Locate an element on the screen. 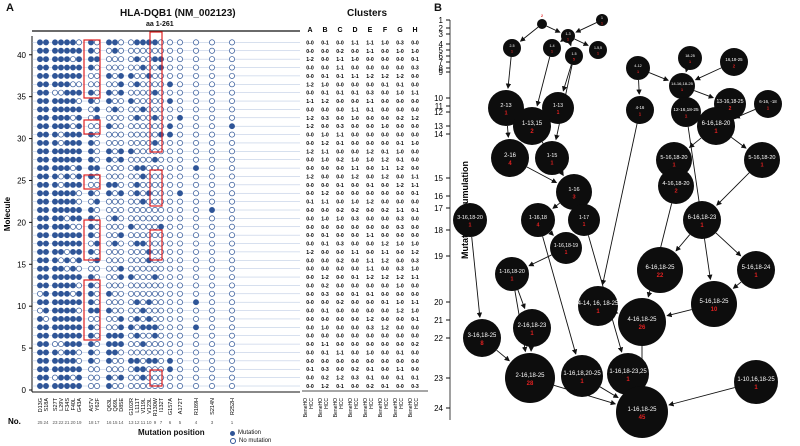  position-label: L111T is located at coordinates (138, 404).